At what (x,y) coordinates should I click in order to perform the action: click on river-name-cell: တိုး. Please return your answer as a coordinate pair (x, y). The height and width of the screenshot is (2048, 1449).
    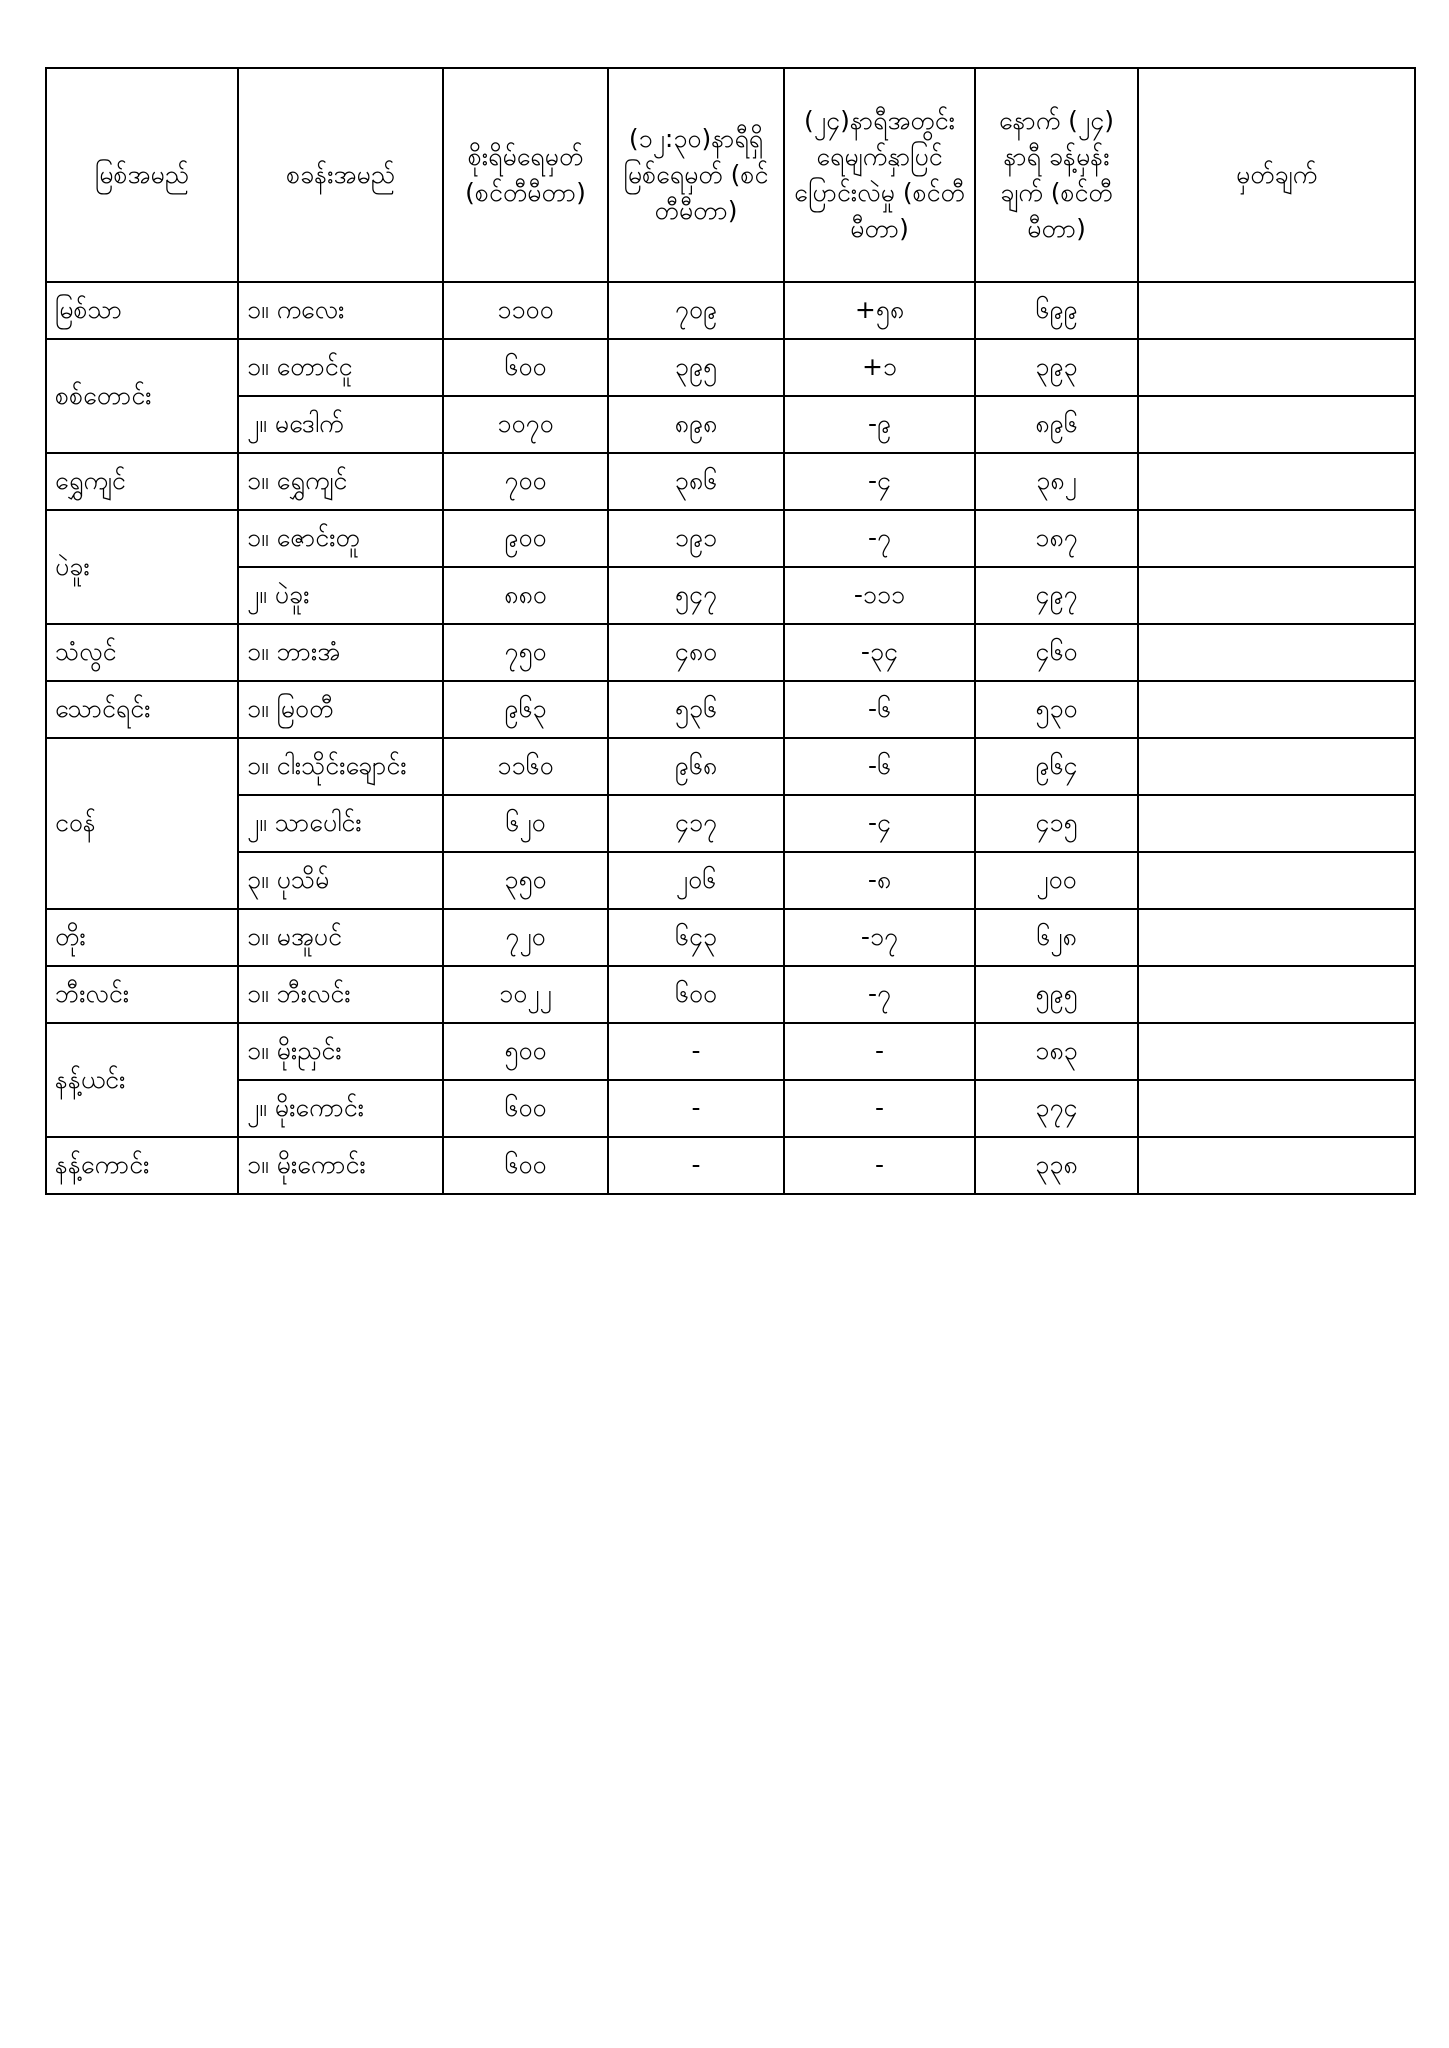
    Looking at the image, I should click on (142, 937).